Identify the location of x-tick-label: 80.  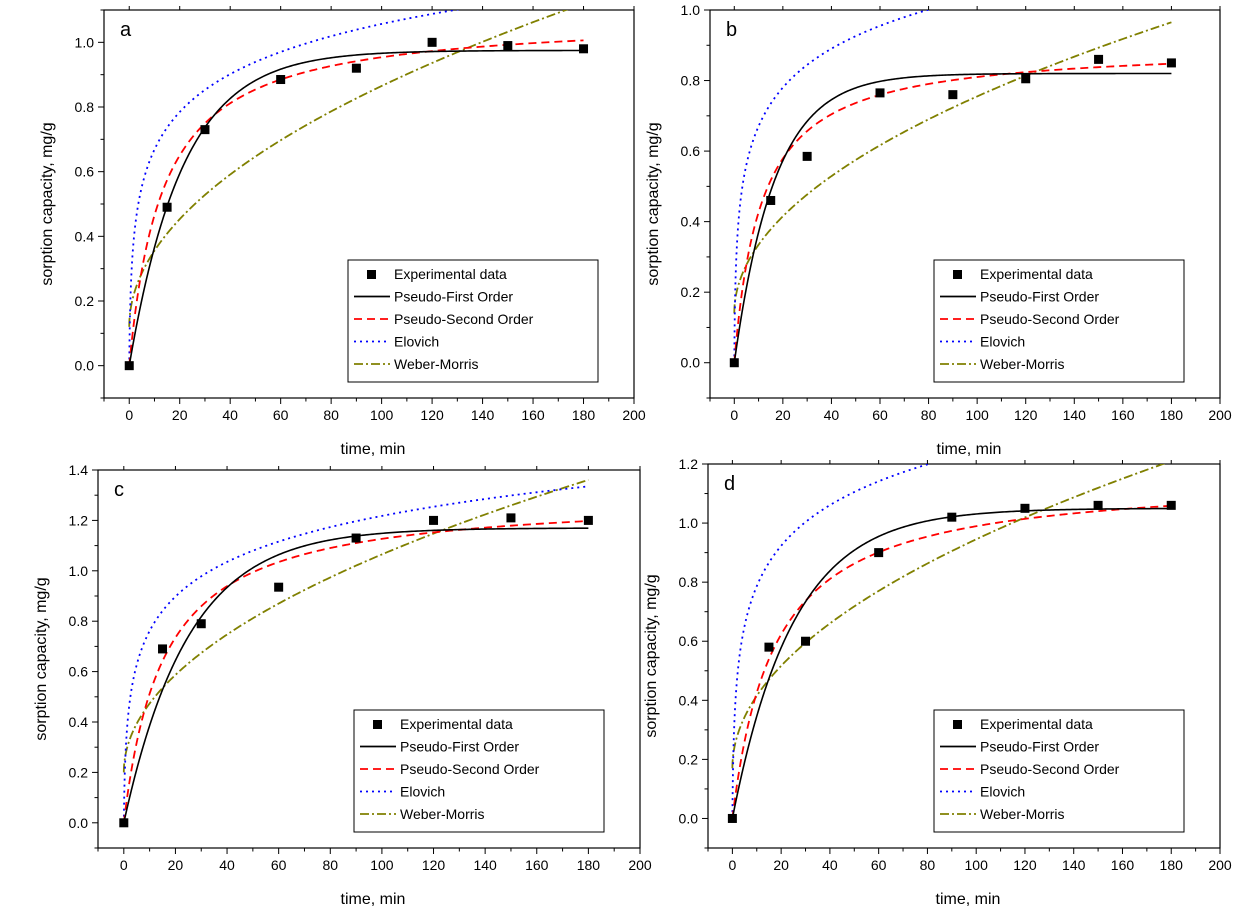
(929, 415).